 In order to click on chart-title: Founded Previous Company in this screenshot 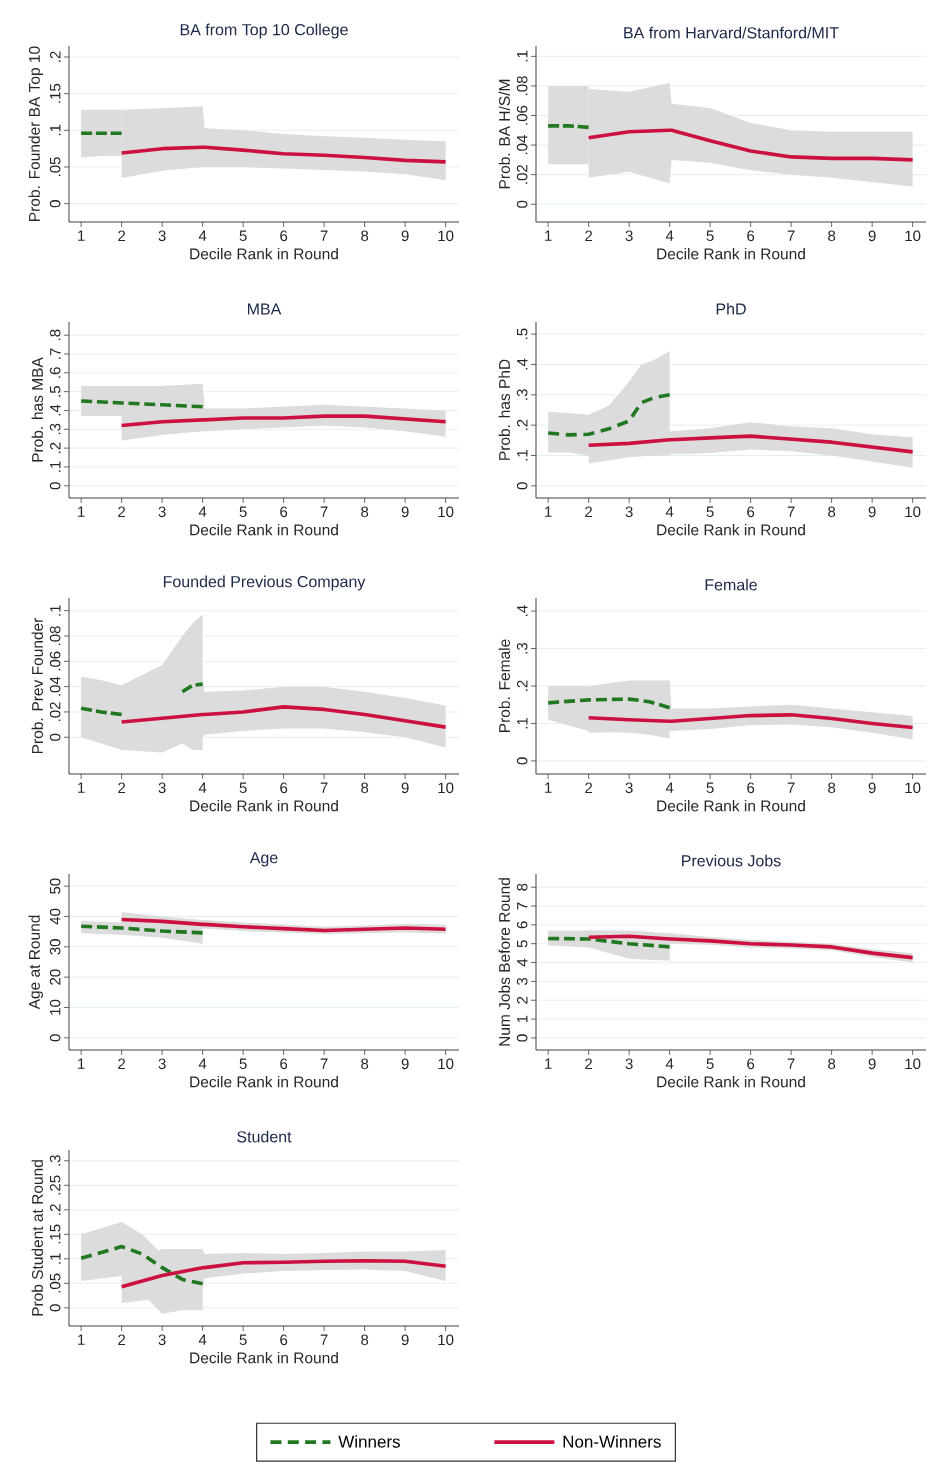, I will do `click(264, 583)`.